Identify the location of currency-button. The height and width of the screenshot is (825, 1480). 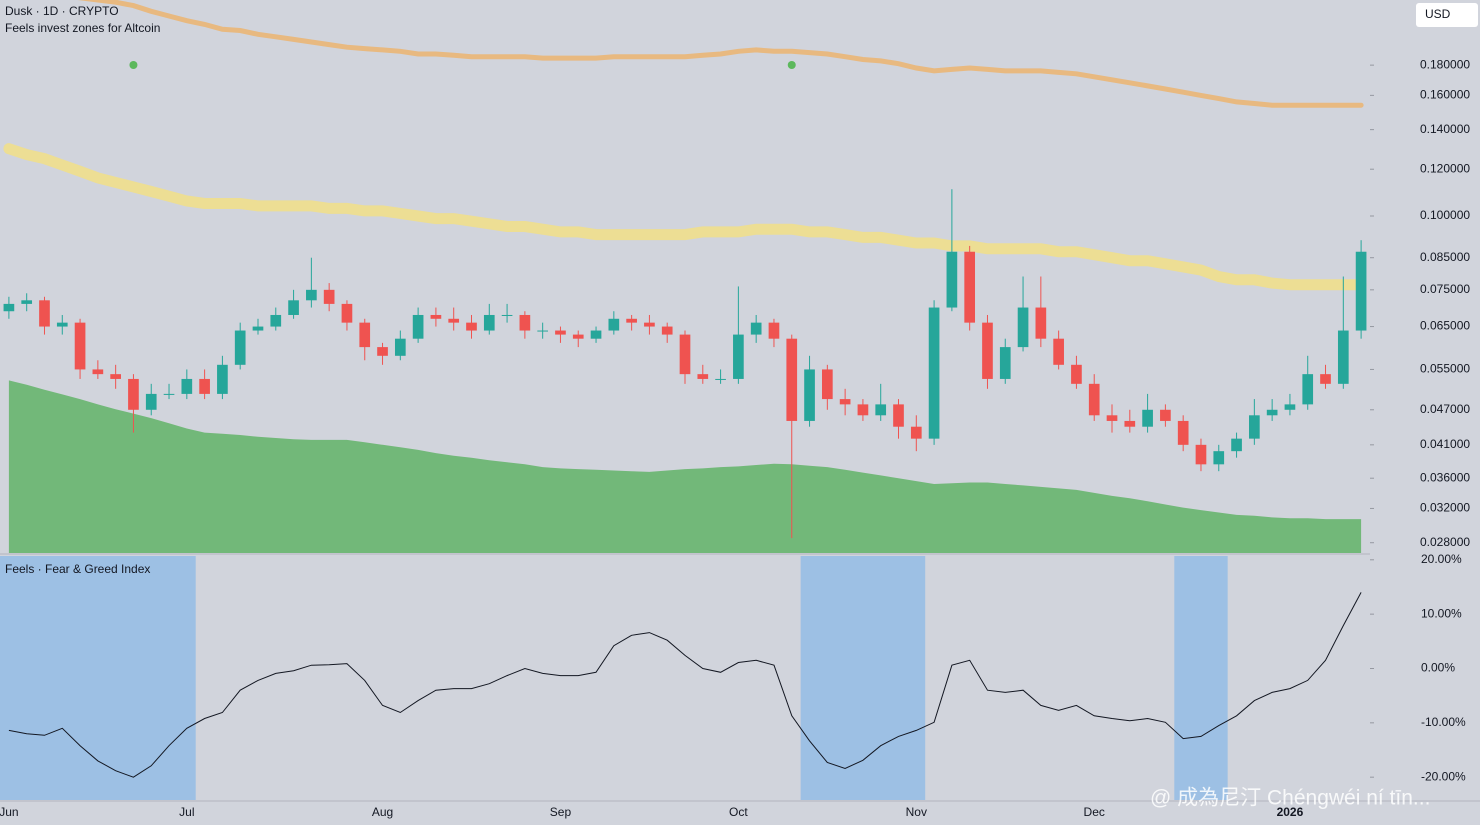
(1447, 15).